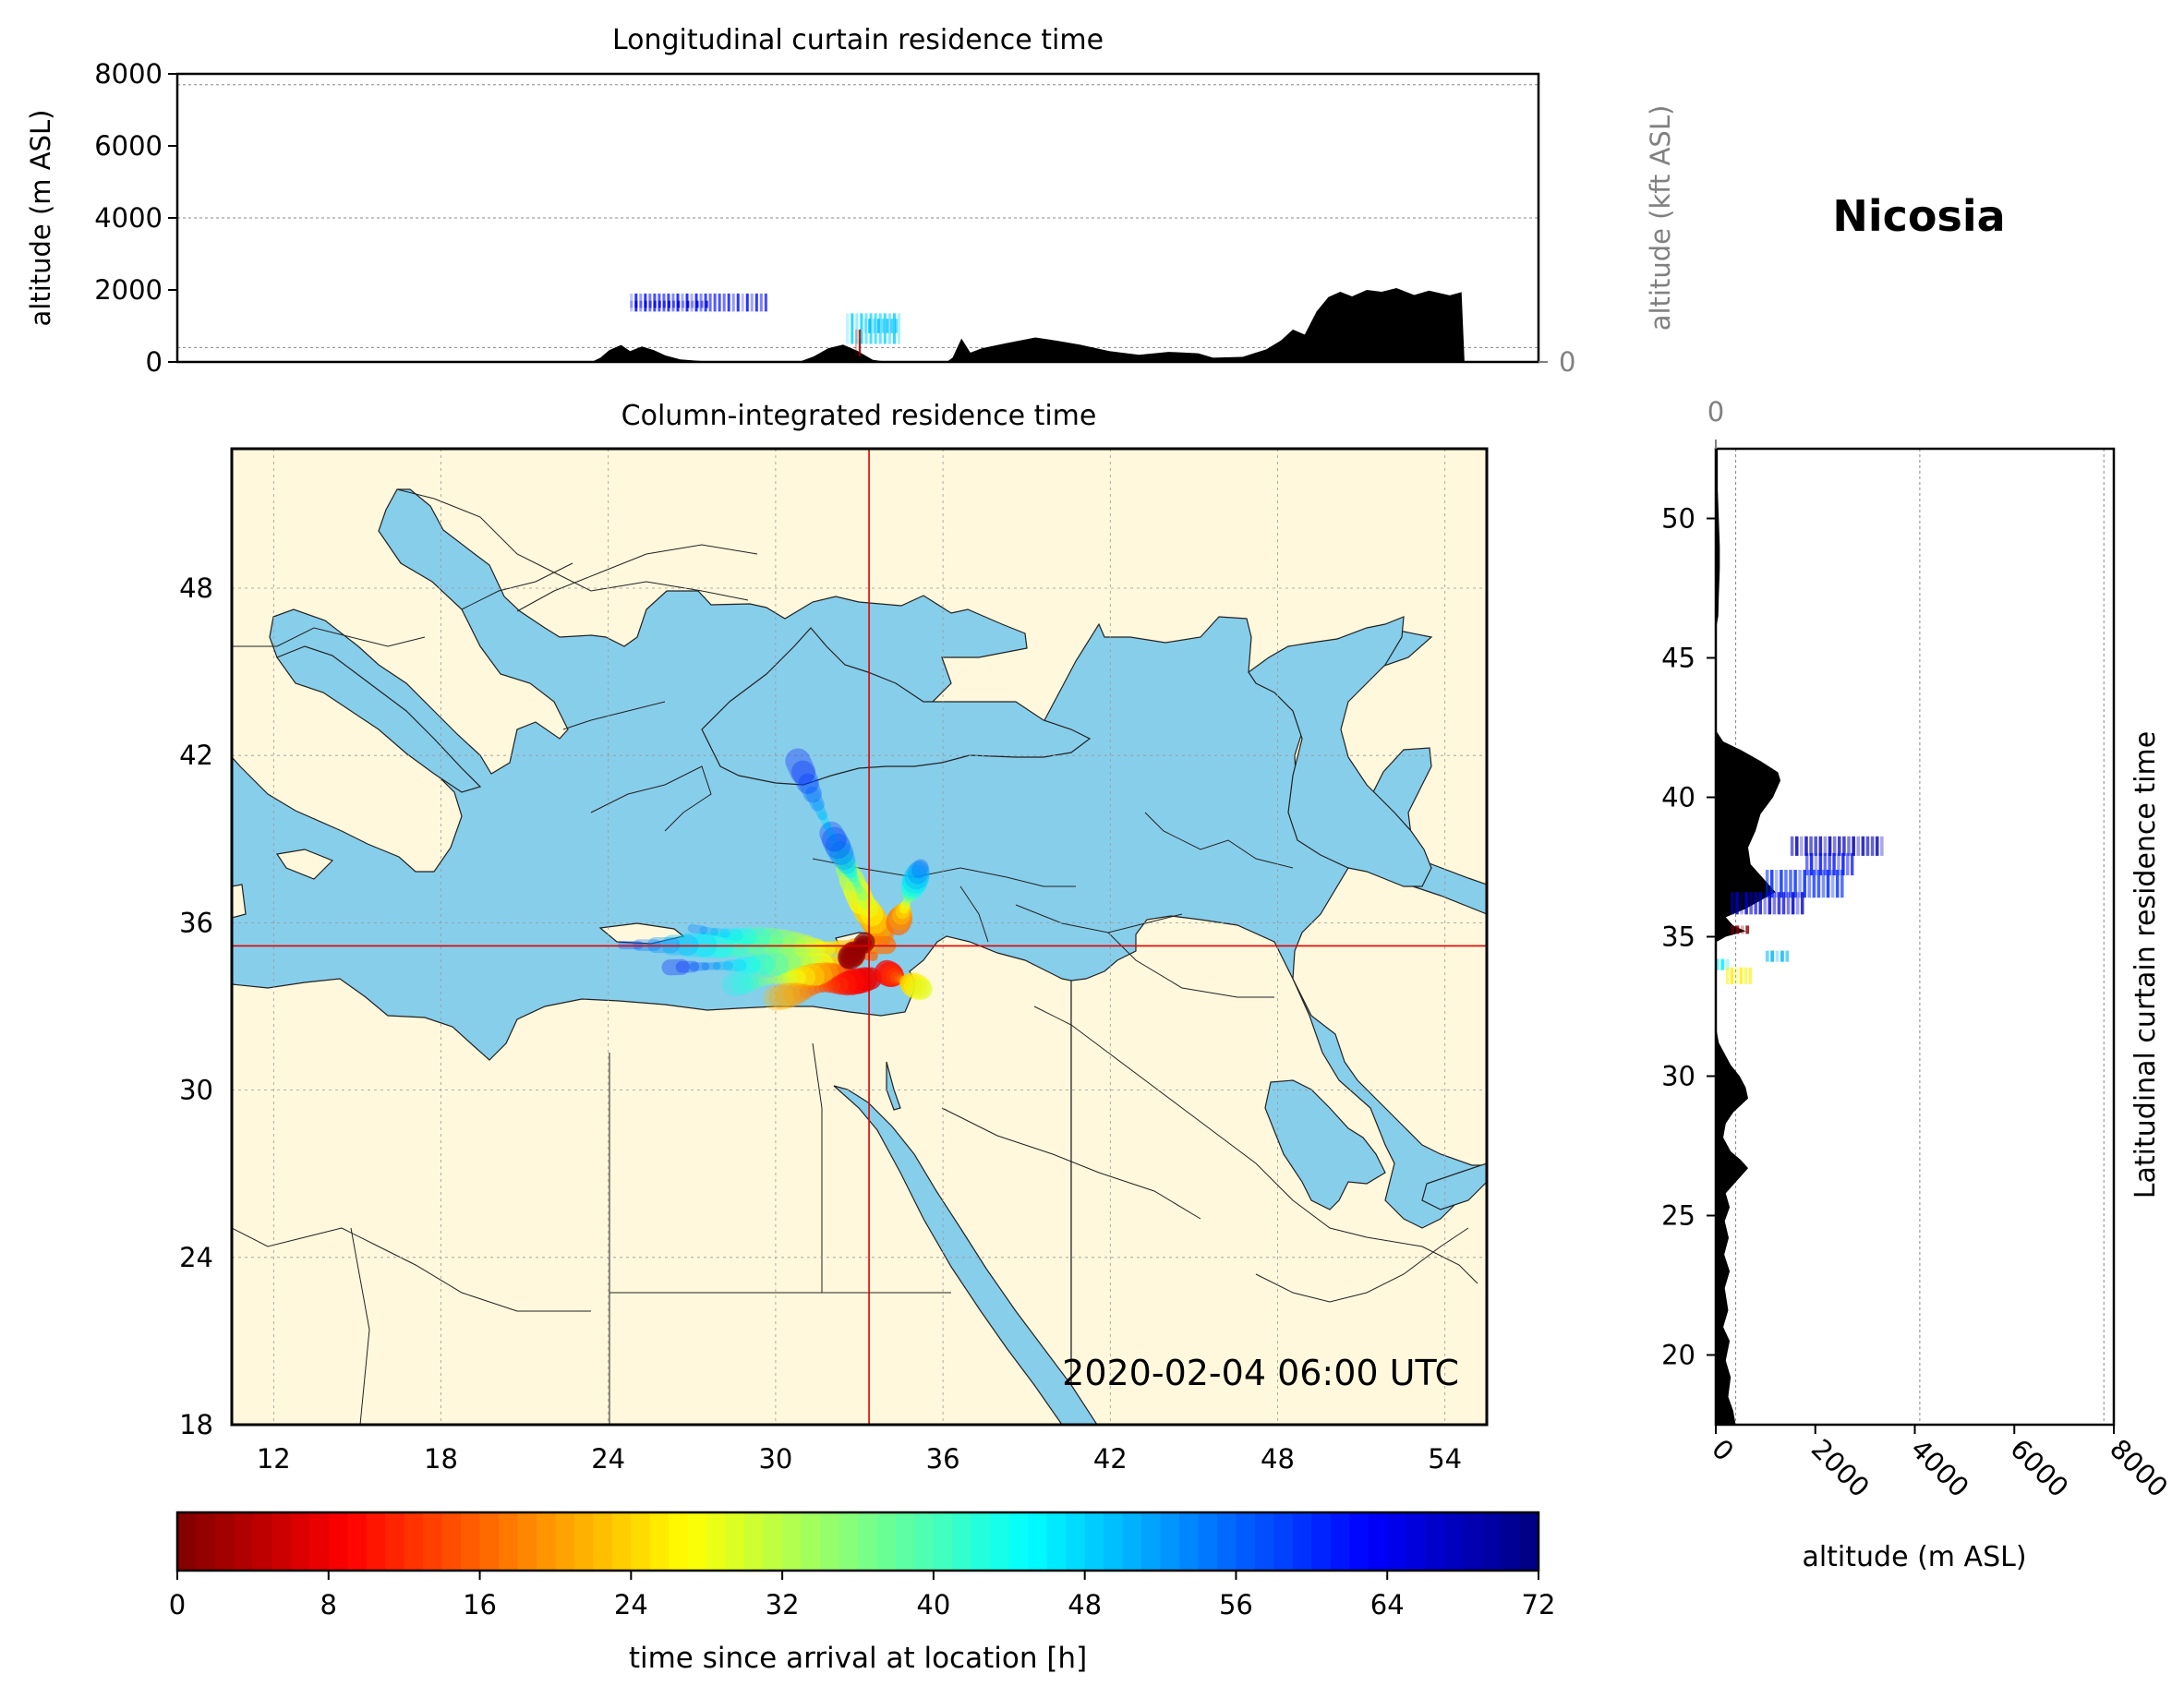  I want to click on colorbar-tick-label: 48, so click(1085, 1604).